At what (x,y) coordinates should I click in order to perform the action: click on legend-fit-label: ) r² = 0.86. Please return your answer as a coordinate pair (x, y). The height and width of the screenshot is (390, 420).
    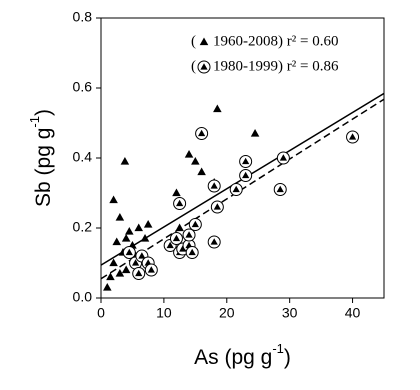
    Looking at the image, I should click on (308, 66).